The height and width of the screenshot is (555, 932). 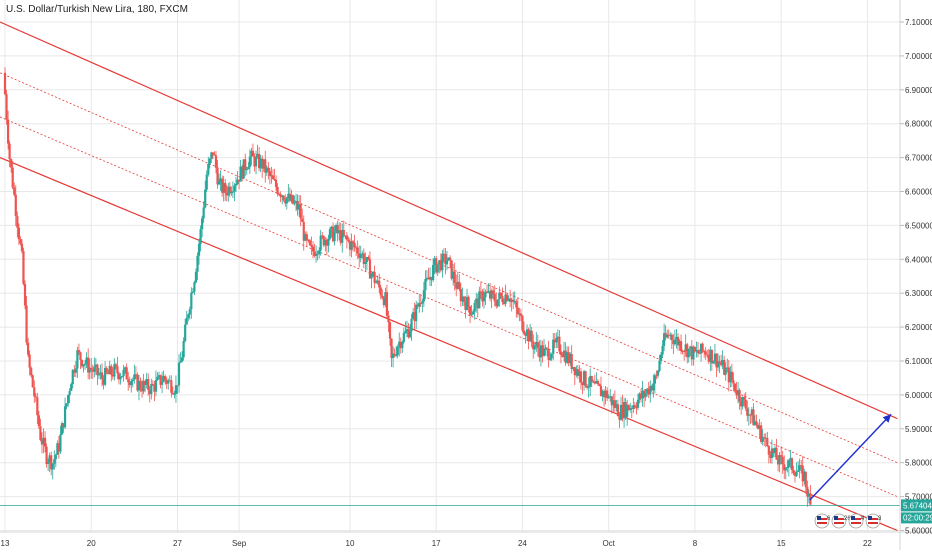 I want to click on y-tick-label: 5.80000, so click(x=918, y=463).